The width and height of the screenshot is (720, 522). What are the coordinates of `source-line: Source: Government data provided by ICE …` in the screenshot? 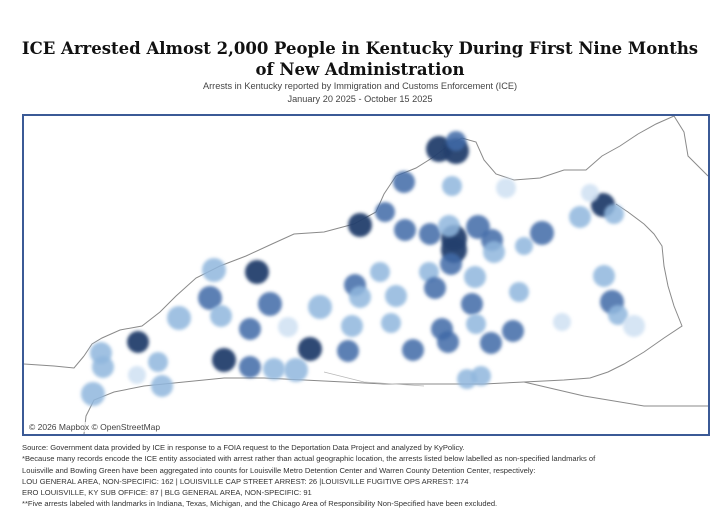 It's located at (243, 447).